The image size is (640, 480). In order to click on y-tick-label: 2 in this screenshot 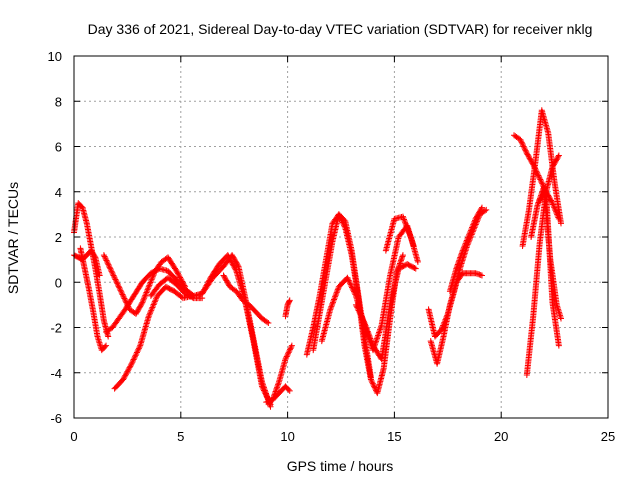, I will do `click(58, 237)`.